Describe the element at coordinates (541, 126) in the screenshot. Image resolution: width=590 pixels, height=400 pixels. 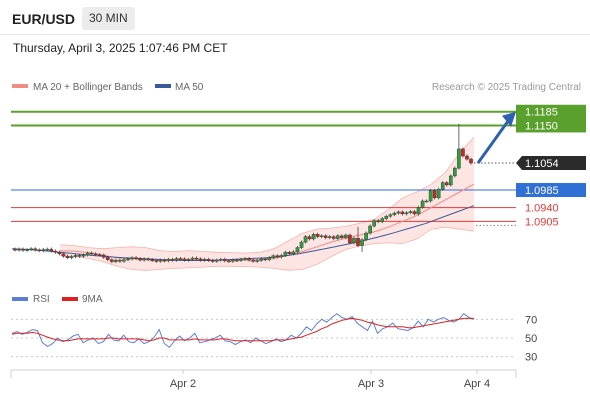
I see `level-label: 1.1150` at that location.